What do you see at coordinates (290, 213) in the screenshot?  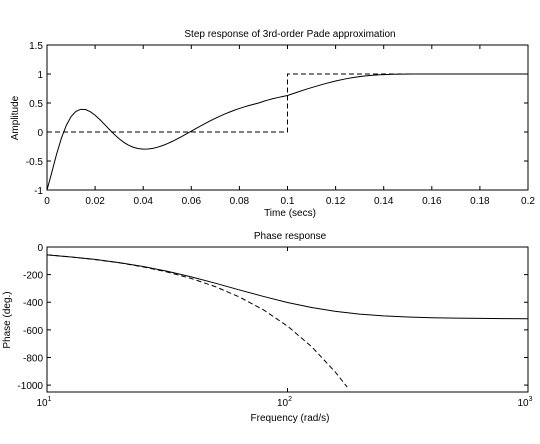 I see `step-x-axis-label: Time (secs)` at bounding box center [290, 213].